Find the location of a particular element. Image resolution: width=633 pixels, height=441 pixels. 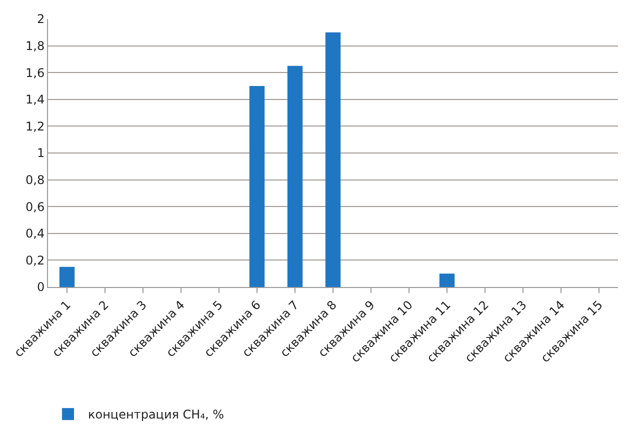

y-tick-label: 0,2 is located at coordinates (35, 260).